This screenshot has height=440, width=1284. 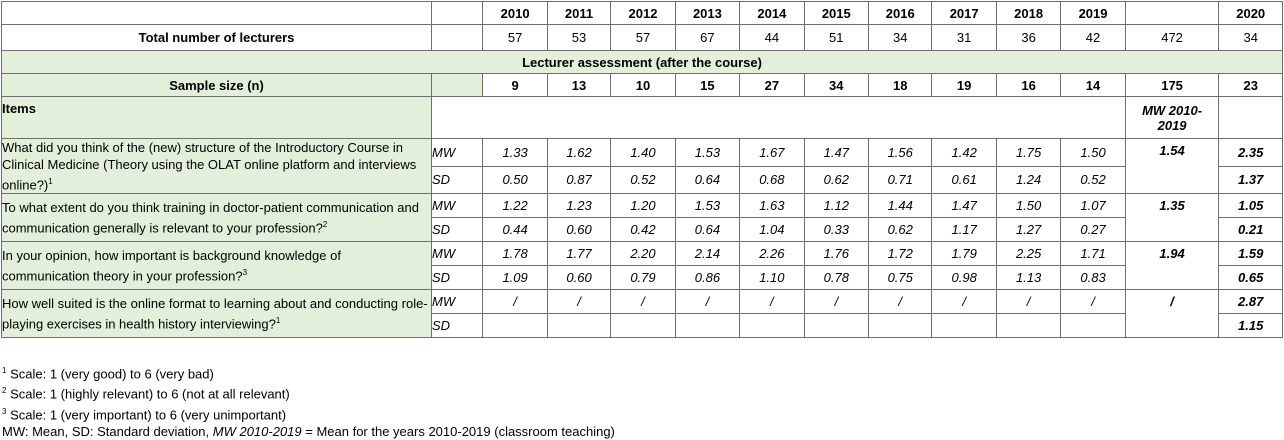 What do you see at coordinates (579, 230) in the screenshot?
I see `sd-value: 0.60` at bounding box center [579, 230].